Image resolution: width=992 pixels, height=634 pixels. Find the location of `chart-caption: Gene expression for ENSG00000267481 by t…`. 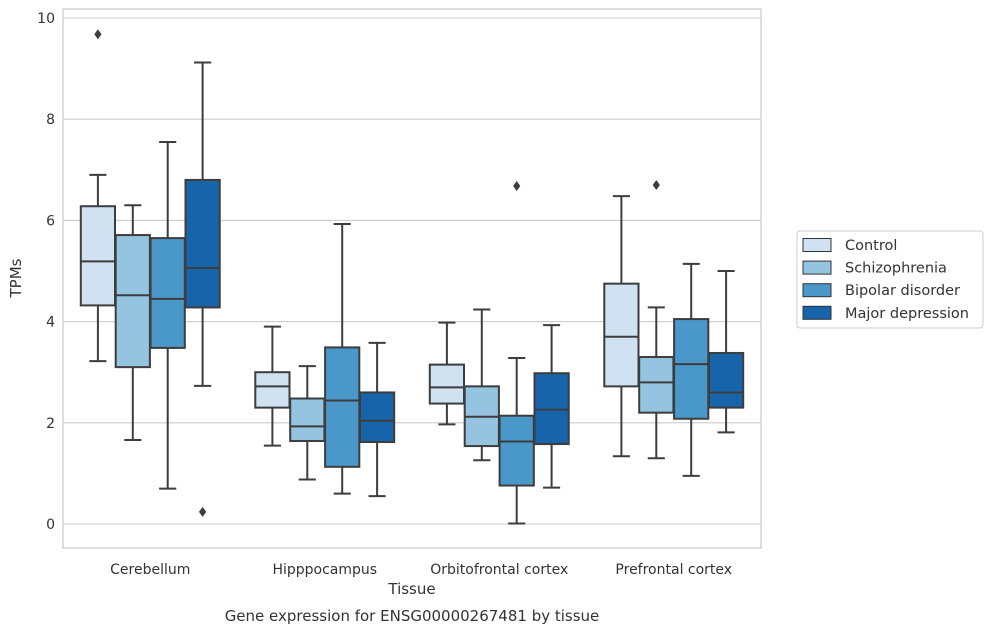

chart-caption: Gene expression for ENSG00000267481 by t… is located at coordinates (412, 616).